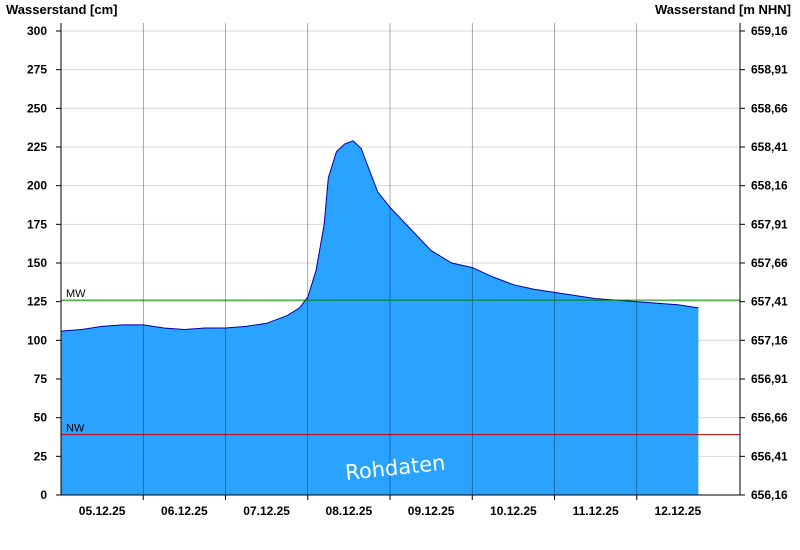 The image size is (800, 550). Describe the element at coordinates (37, 70) in the screenshot. I see `left-tick-label-11: 275` at that location.